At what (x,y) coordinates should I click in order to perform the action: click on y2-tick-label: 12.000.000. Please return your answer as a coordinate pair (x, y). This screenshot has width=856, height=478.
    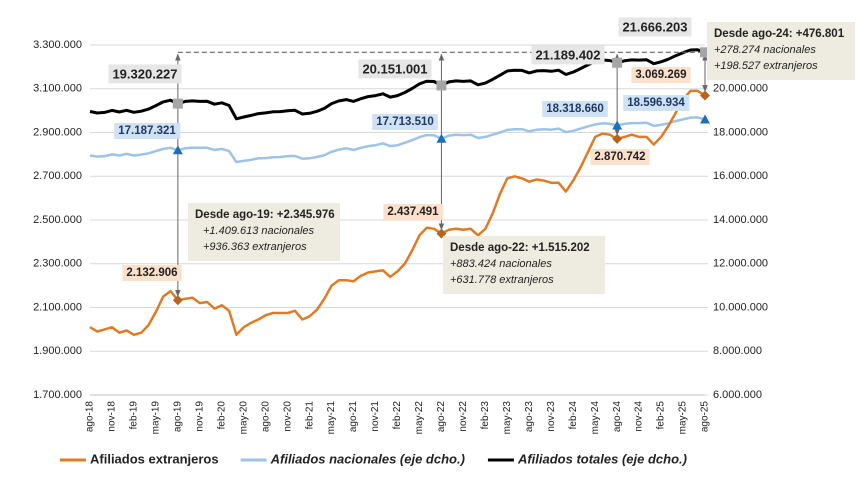
    Looking at the image, I should click on (740, 264).